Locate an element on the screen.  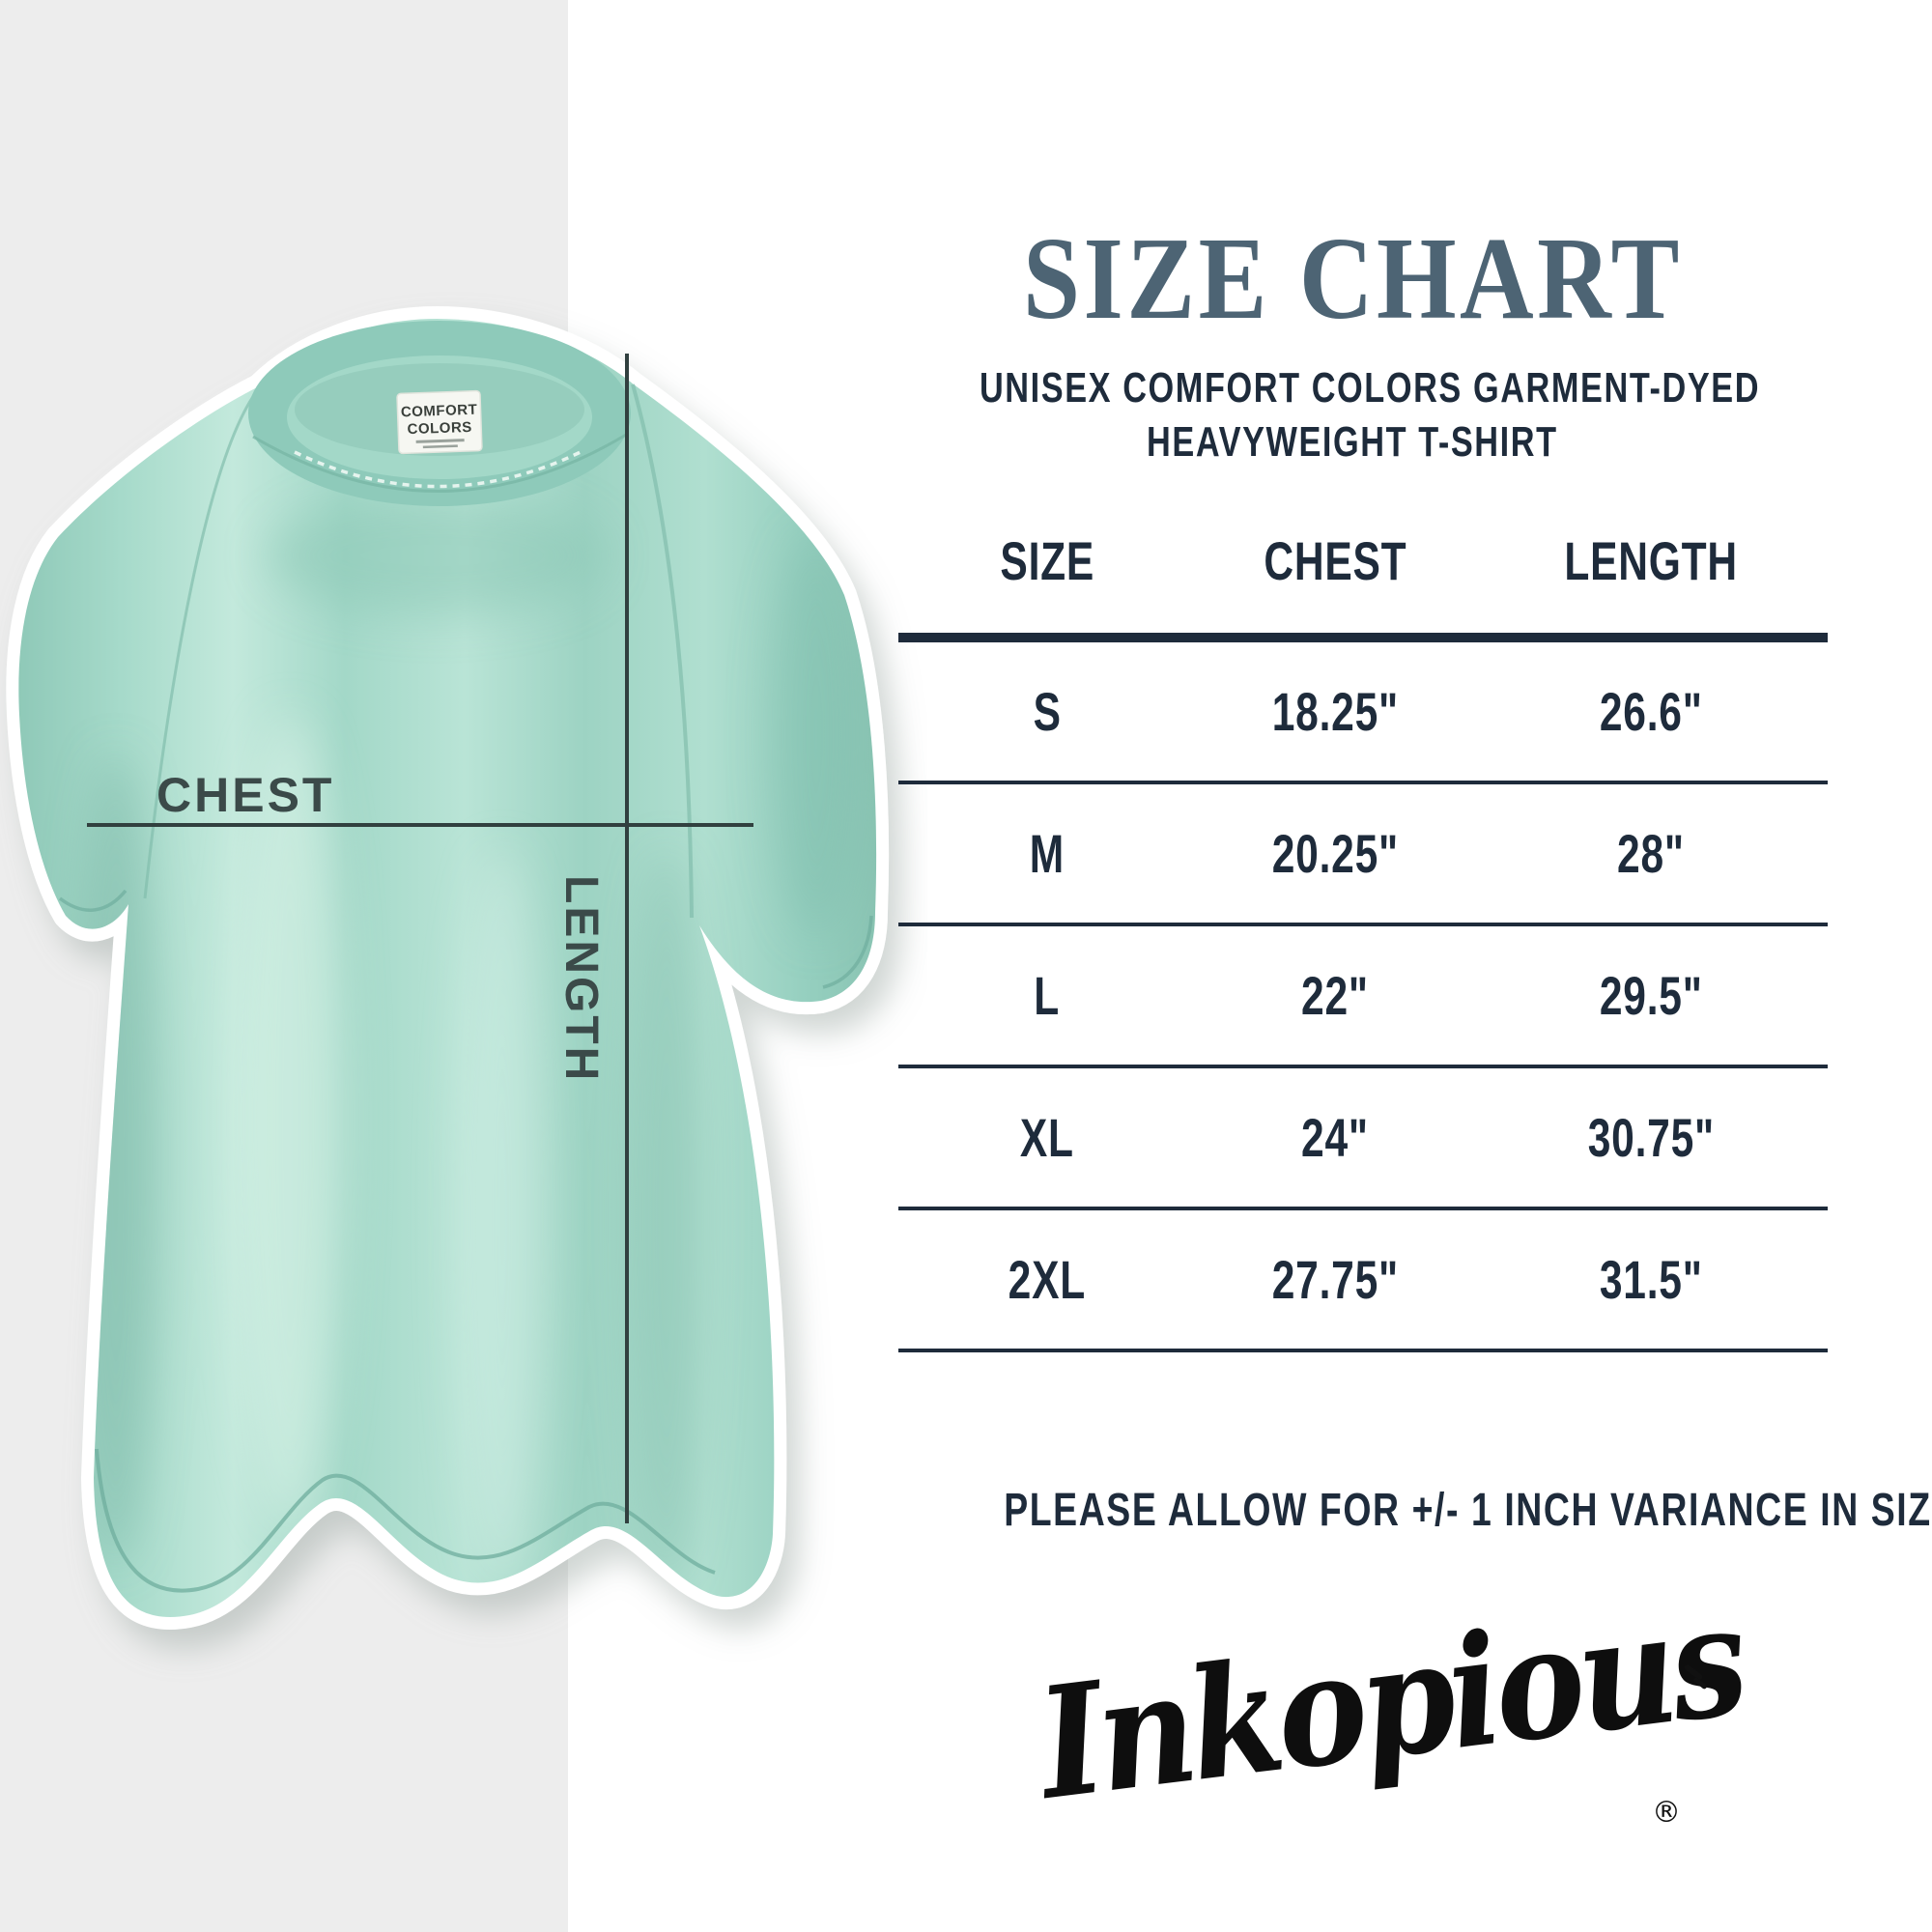
table-row: M 20.25" 28" is located at coordinates (1363, 855).